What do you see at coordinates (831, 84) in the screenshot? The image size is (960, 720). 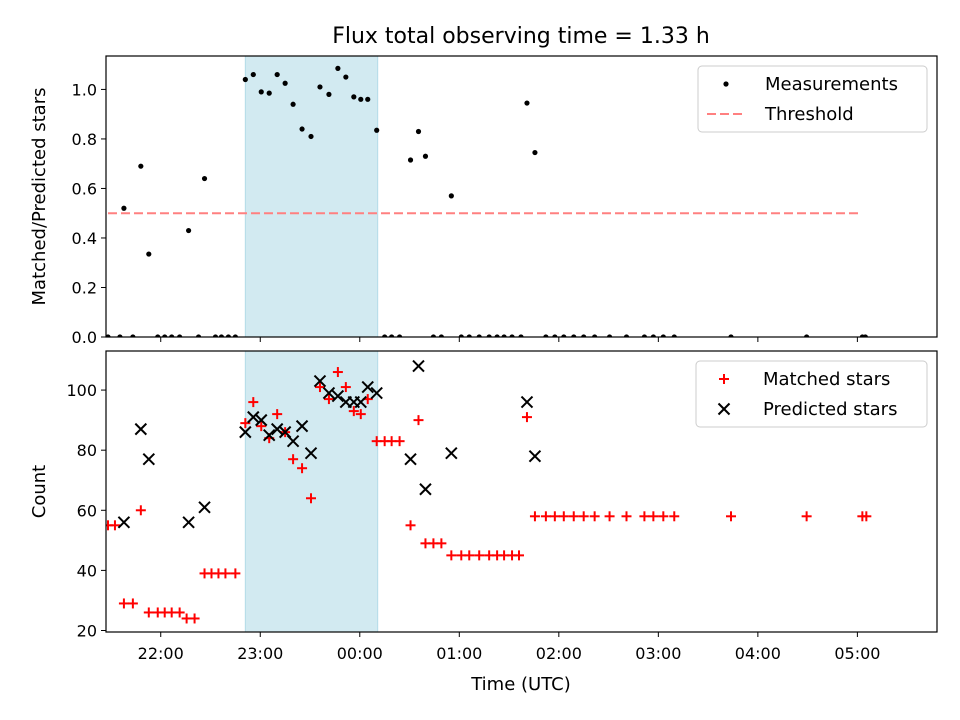 I see `legend-label: Measurements` at bounding box center [831, 84].